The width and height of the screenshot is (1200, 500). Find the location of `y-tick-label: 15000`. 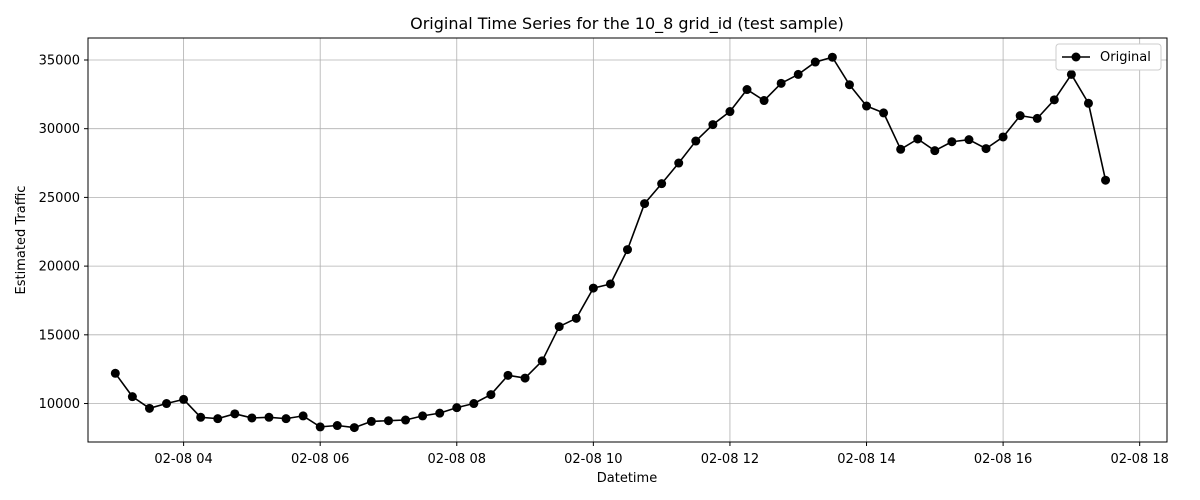

y-tick-label: 15000 is located at coordinates (59, 335).